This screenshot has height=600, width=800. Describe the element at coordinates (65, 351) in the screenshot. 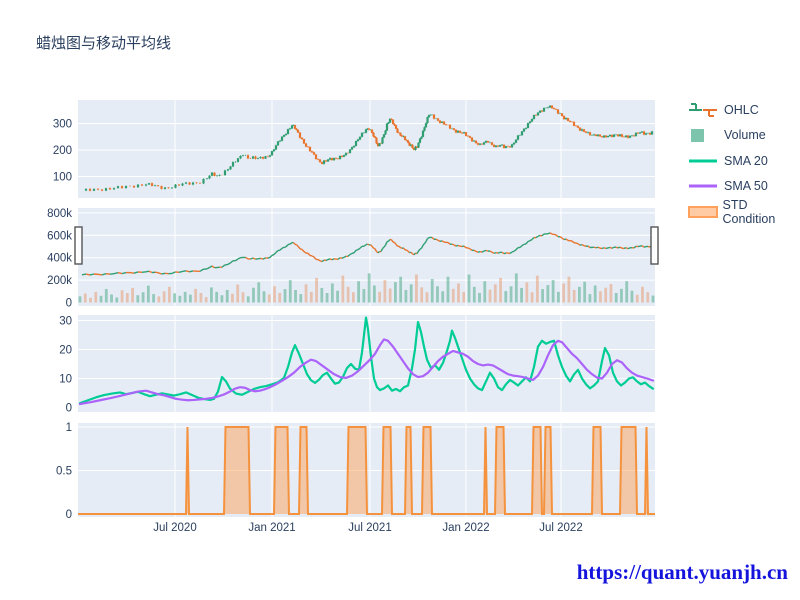

I see `sma-ytick: 20` at that location.